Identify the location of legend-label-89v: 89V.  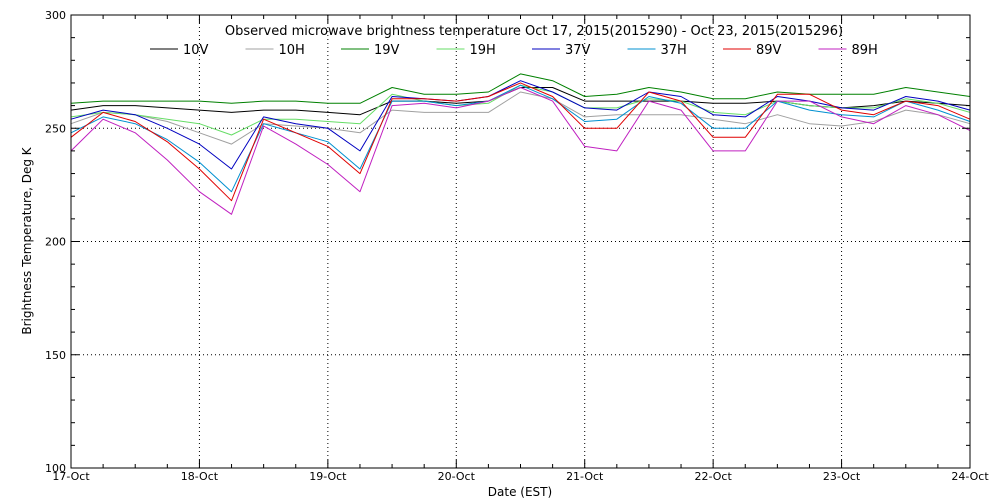
(769, 50).